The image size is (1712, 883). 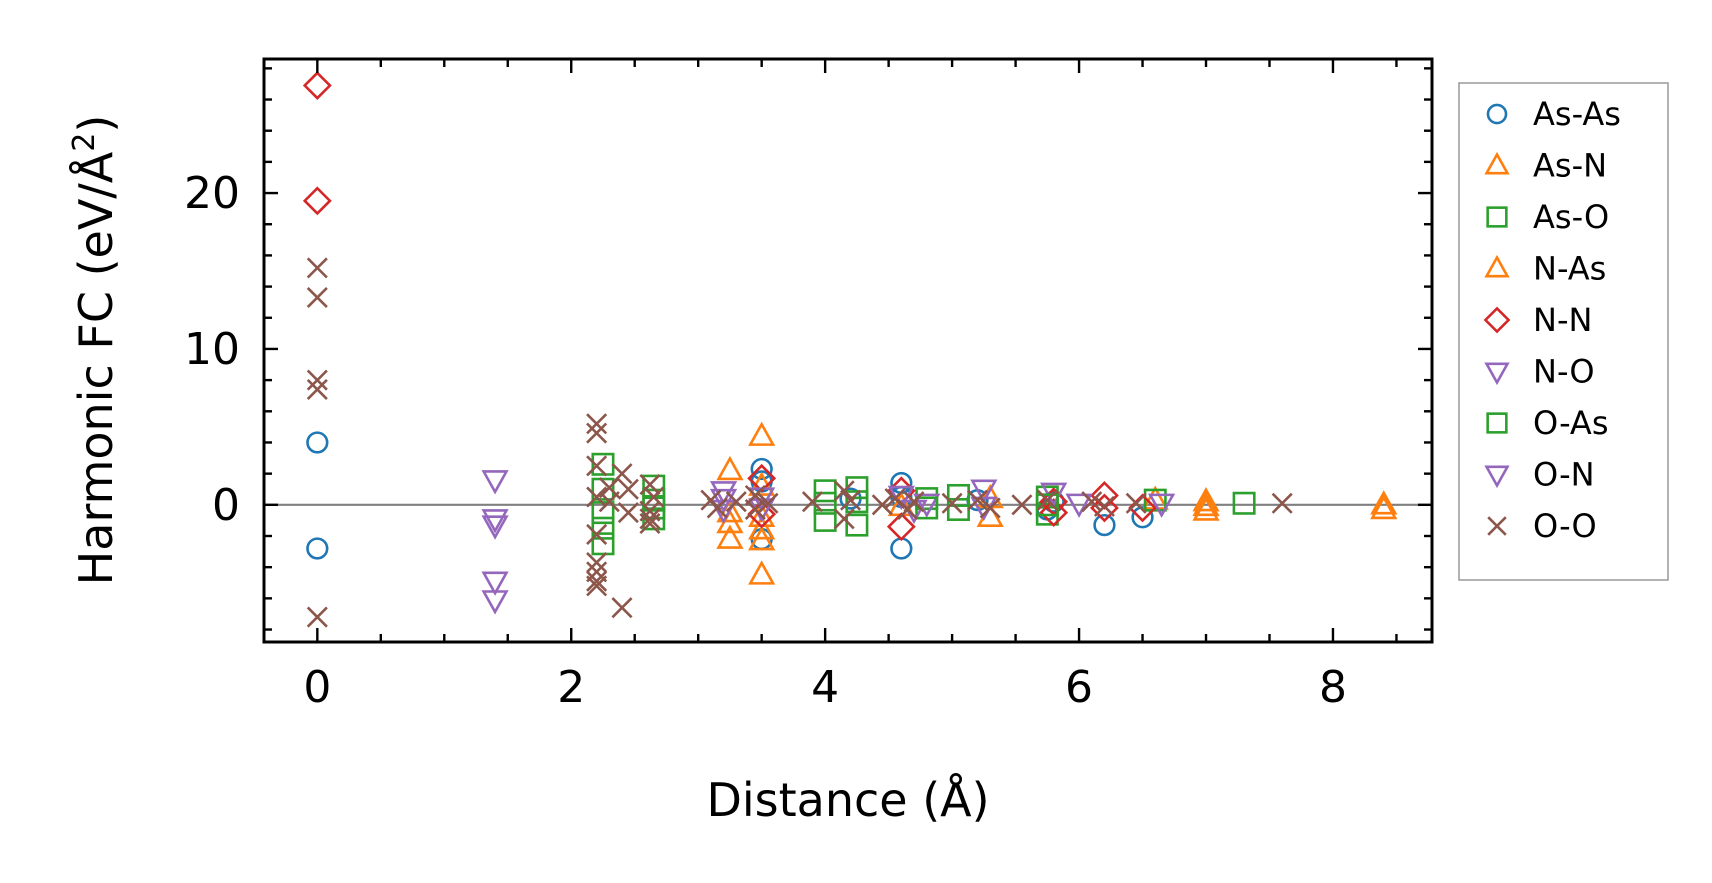 I want to click on legend-marker-as-n, so click(x=1497, y=163).